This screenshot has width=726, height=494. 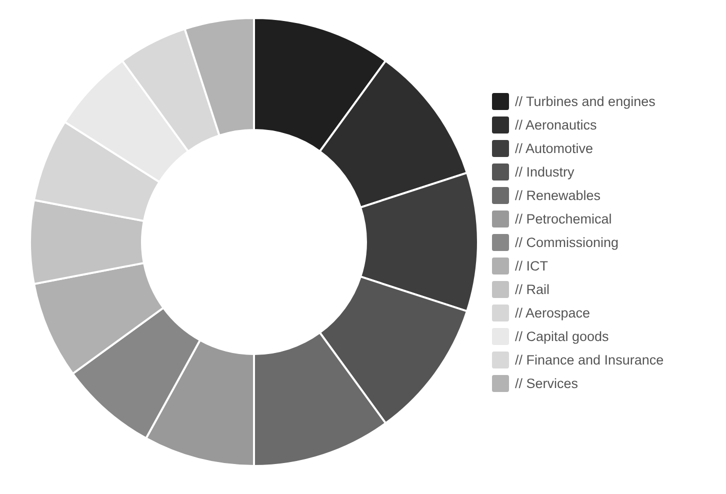 I want to click on legend-label: // Rail, so click(x=532, y=289).